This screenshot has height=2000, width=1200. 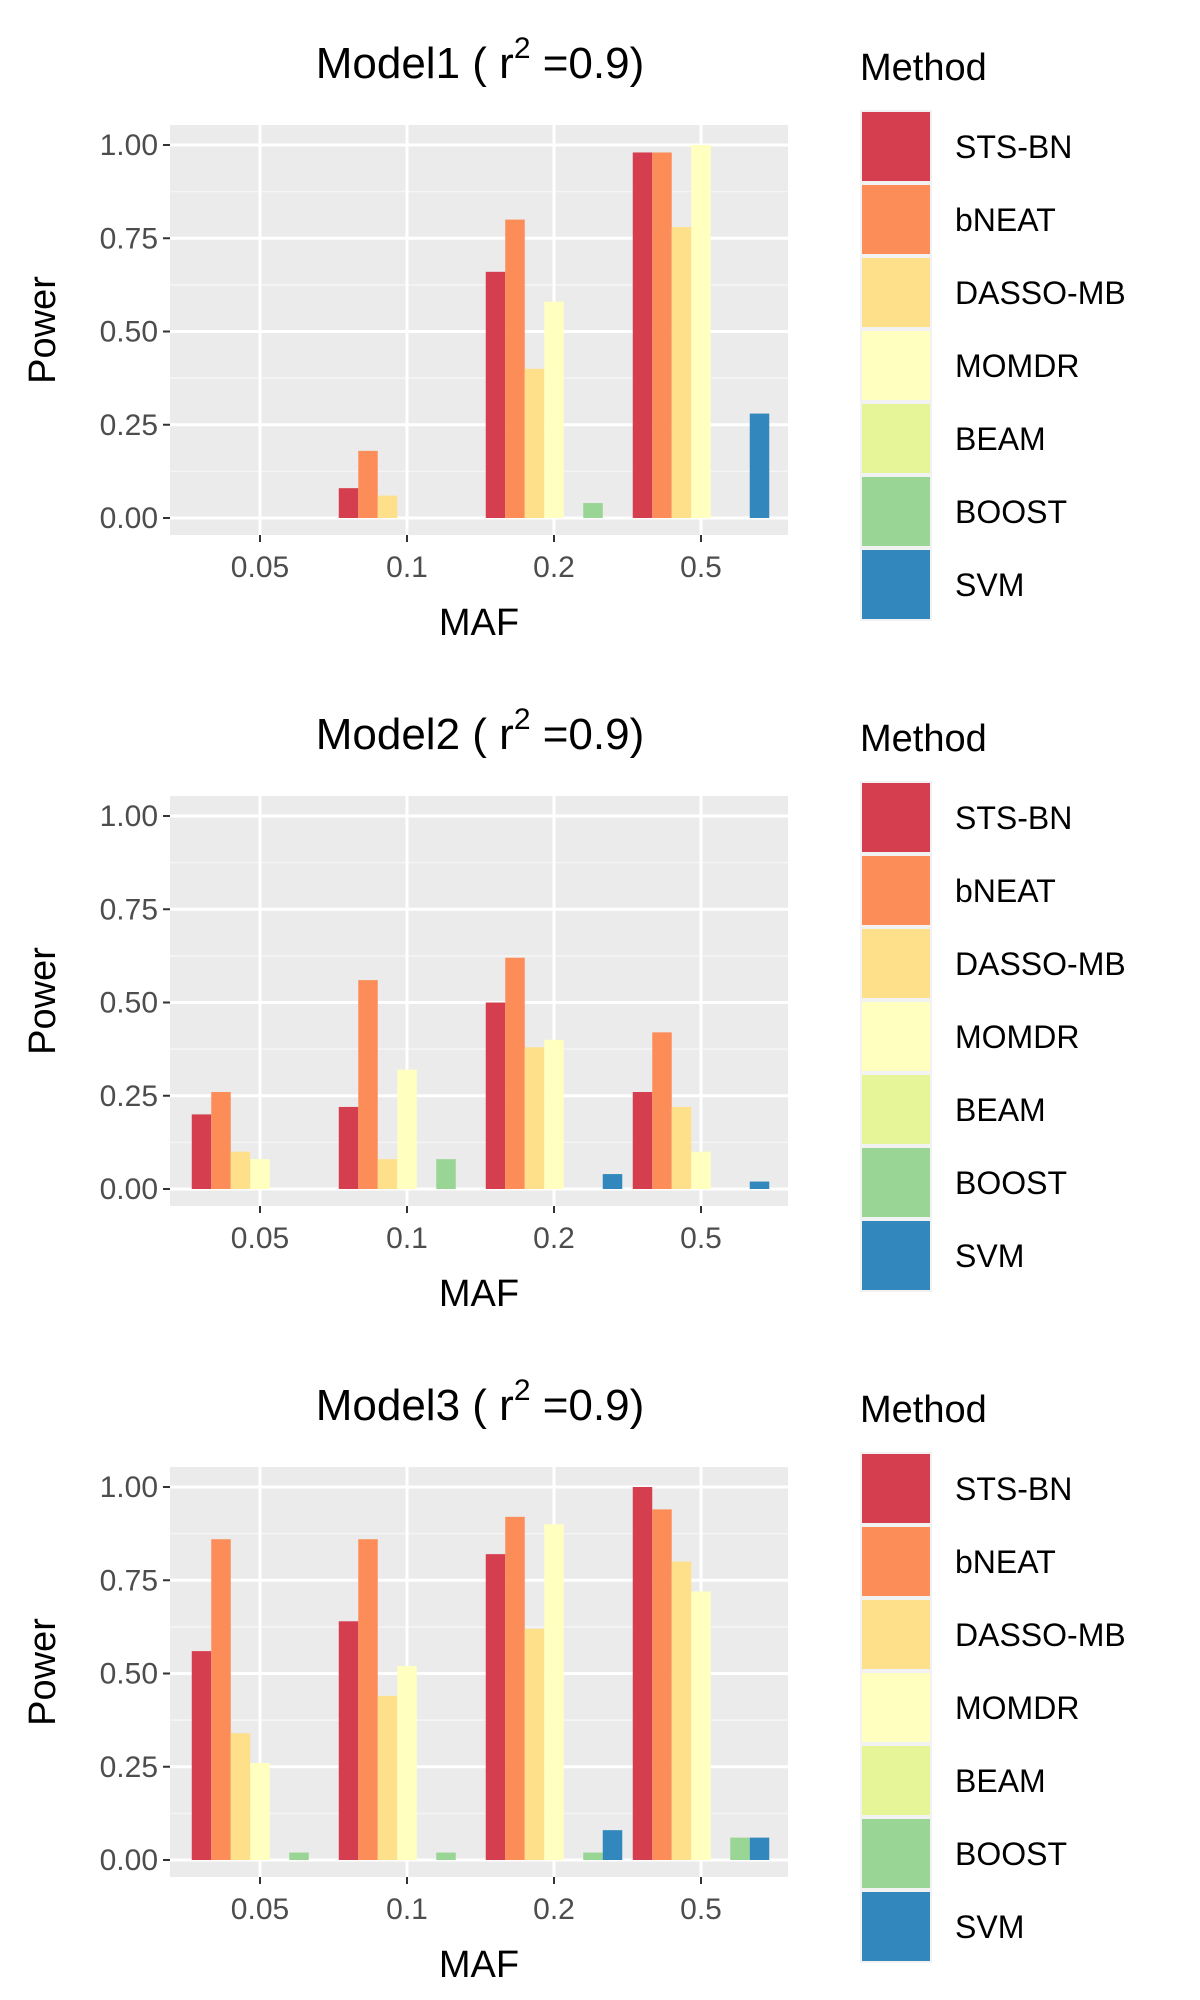 What do you see at coordinates (387, 1777) in the screenshot?
I see `bar-dasso-mb-0.1` at bounding box center [387, 1777].